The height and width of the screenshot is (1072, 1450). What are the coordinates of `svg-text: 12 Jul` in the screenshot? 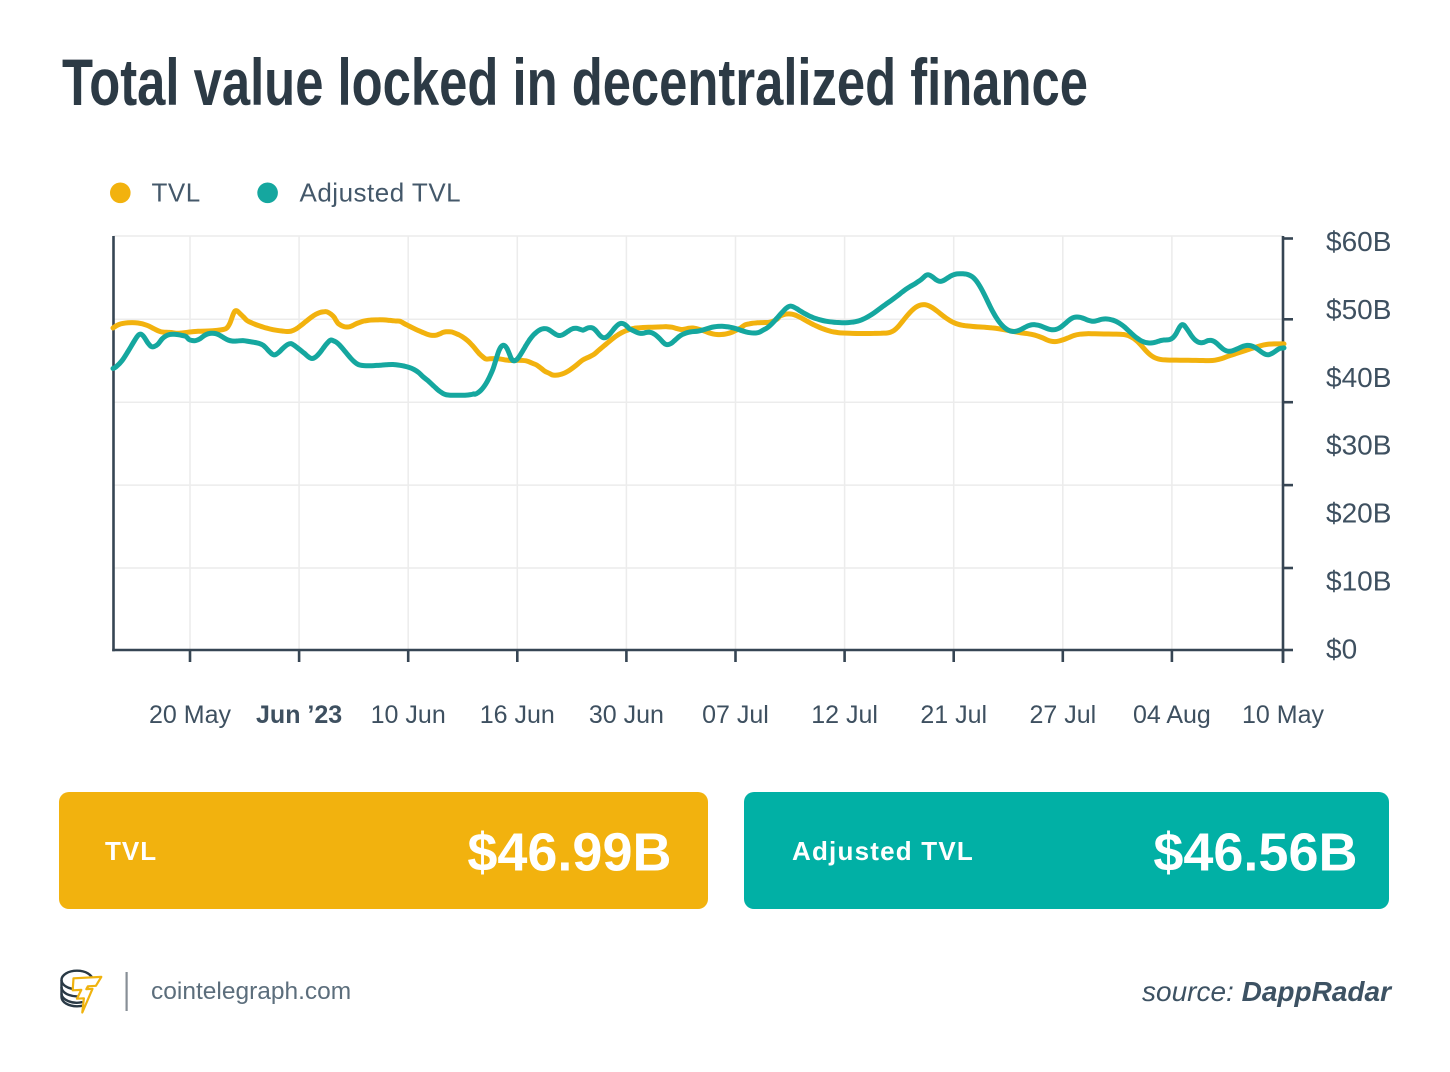 It's located at (844, 715).